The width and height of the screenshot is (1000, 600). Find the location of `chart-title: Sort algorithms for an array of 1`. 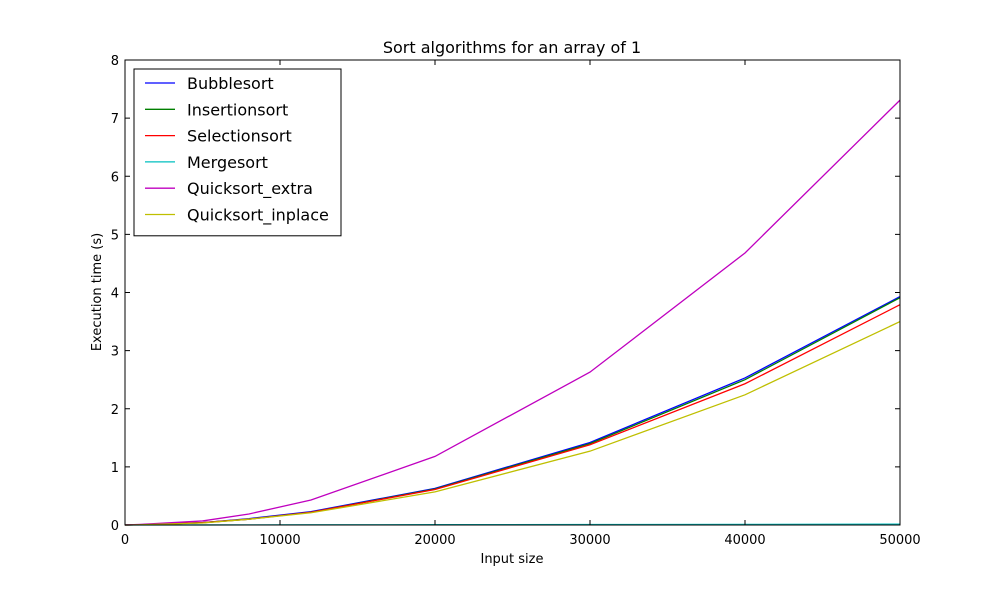

chart-title: Sort algorithms for an array of 1 is located at coordinates (512, 47).